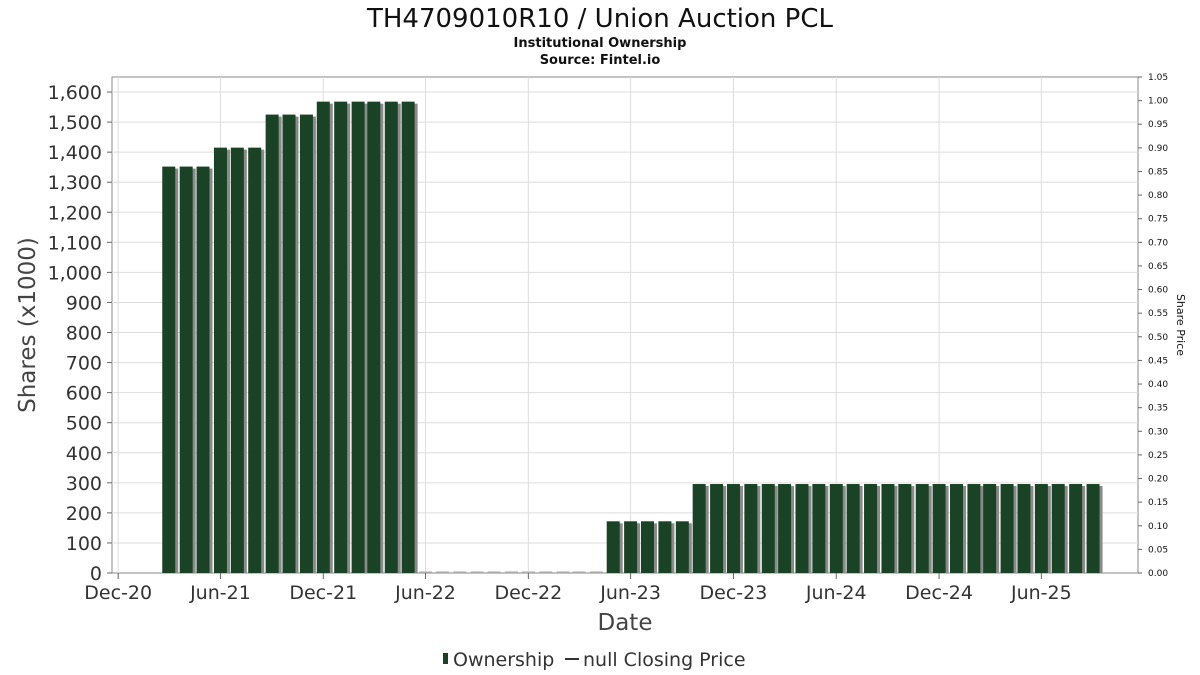  Describe the element at coordinates (84, 514) in the screenshot. I see `y-tick-label: 200` at that location.